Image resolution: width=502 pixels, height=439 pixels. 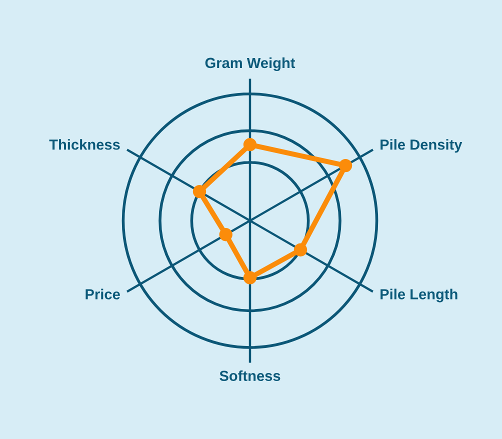 I want to click on spoke-label: Pile Density, so click(x=421, y=146).